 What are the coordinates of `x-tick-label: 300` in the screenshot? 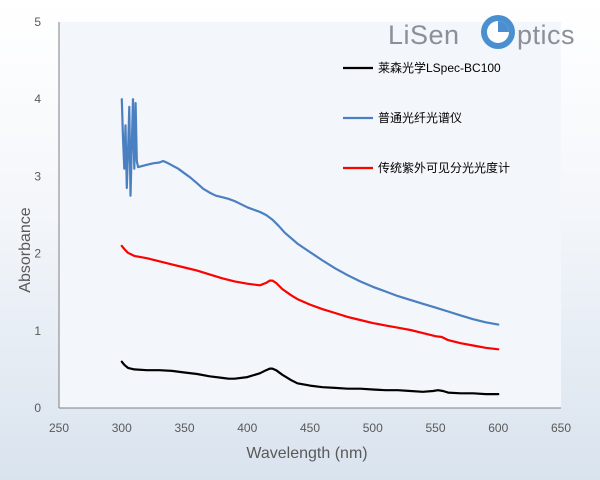 It's located at (122, 428).